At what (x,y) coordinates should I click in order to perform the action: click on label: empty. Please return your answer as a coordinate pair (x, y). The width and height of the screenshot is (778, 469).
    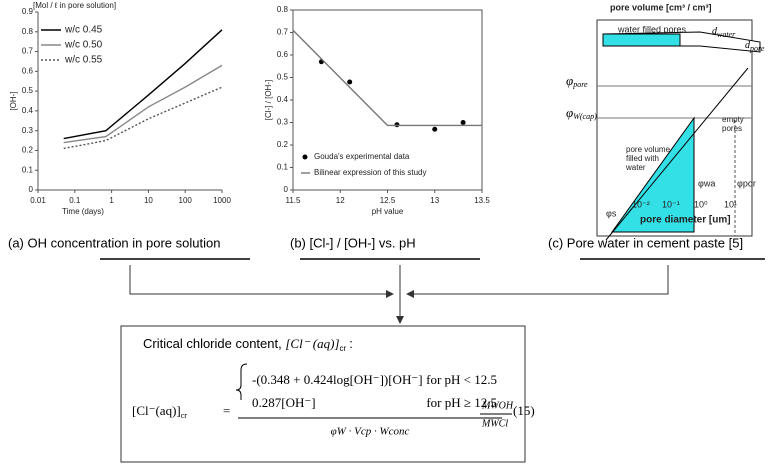
    Looking at the image, I should click on (733, 119).